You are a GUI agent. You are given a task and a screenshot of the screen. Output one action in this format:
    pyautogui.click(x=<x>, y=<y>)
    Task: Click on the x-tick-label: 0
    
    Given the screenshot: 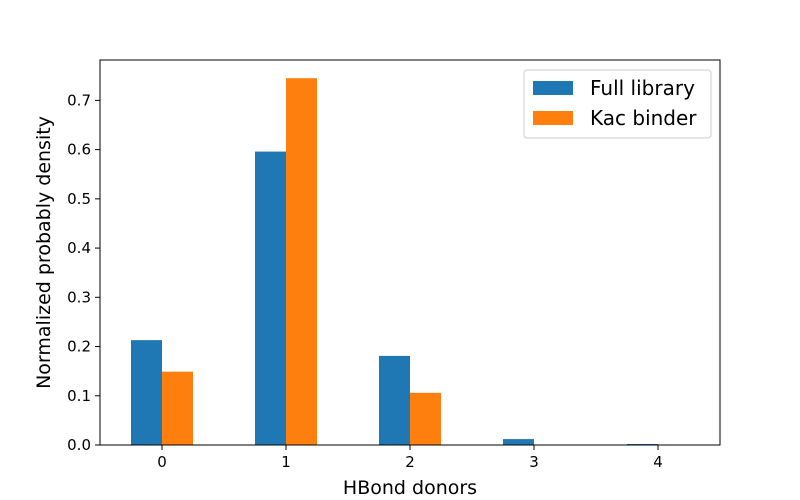 What is the action you would take?
    pyautogui.click(x=162, y=462)
    